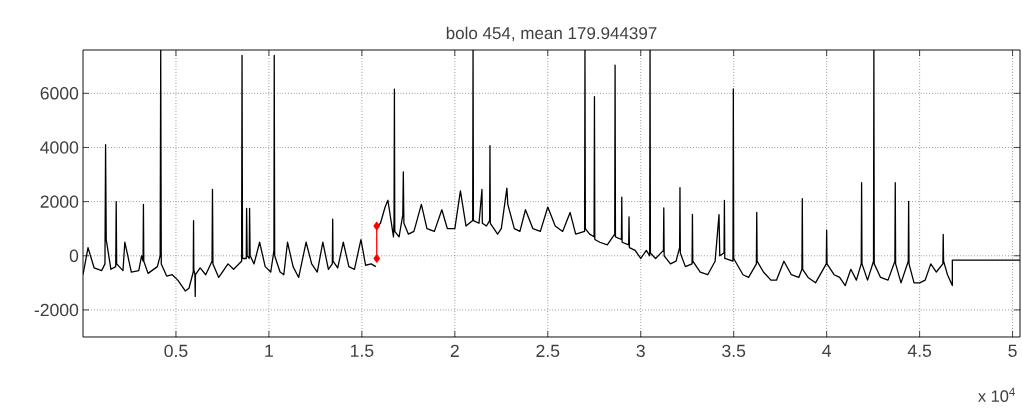  What do you see at coordinates (548, 351) in the screenshot?
I see `x-tick-label: 2.5` at bounding box center [548, 351].